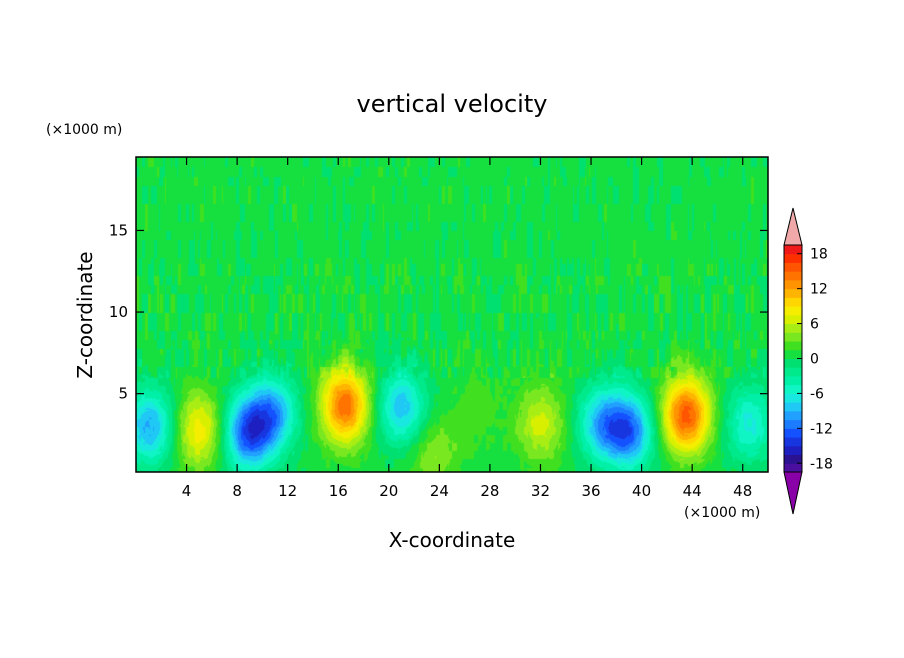 This screenshot has height=658, width=904. What do you see at coordinates (742, 491) in the screenshot?
I see `x-tick-label: 48` at bounding box center [742, 491].